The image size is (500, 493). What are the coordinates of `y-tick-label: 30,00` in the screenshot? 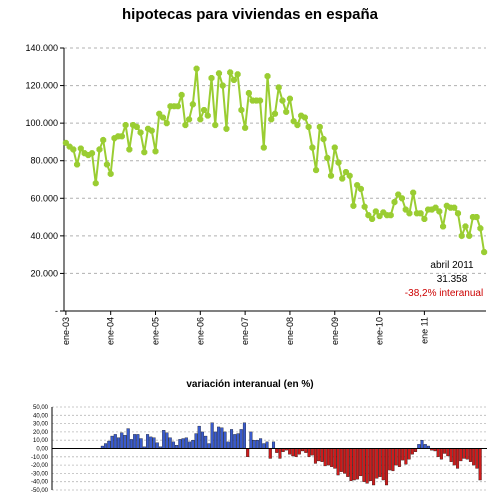 It's located at (41, 425).